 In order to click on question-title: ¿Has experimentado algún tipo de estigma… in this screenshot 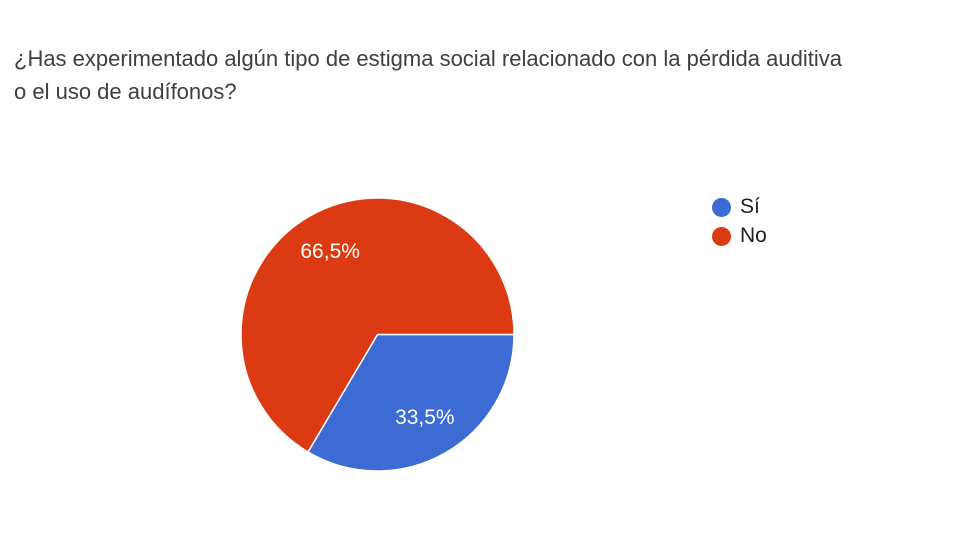, I will do `click(484, 75)`.